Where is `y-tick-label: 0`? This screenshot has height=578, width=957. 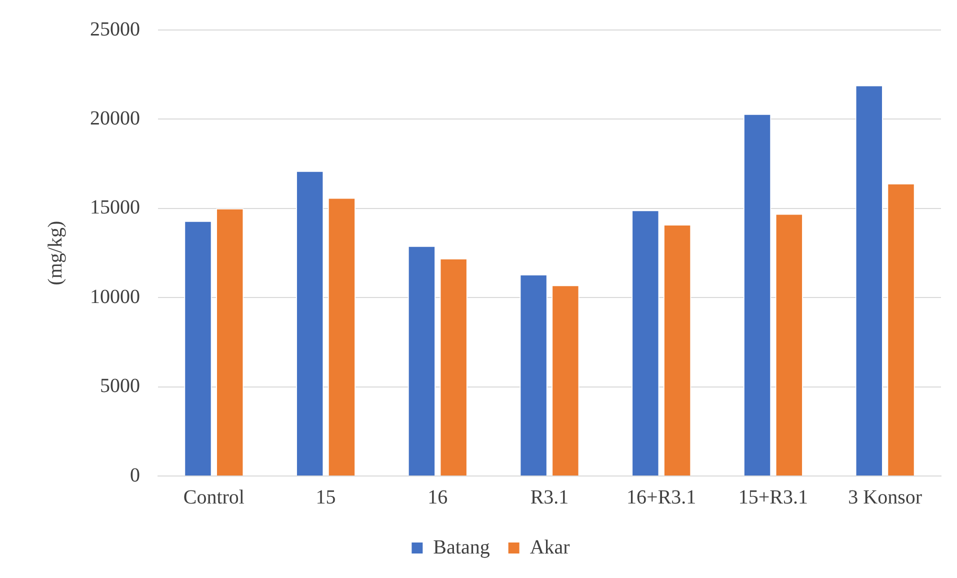 y-tick-label: 0 is located at coordinates (135, 475).